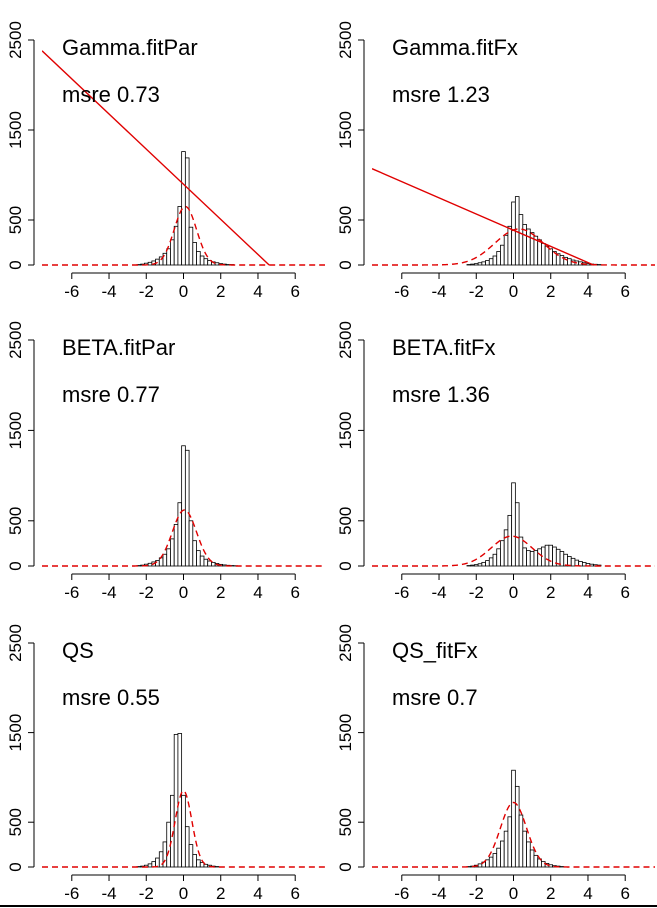  Describe the element at coordinates (118, 347) in the screenshot. I see `panel-title: BETA.fitPar` at that location.